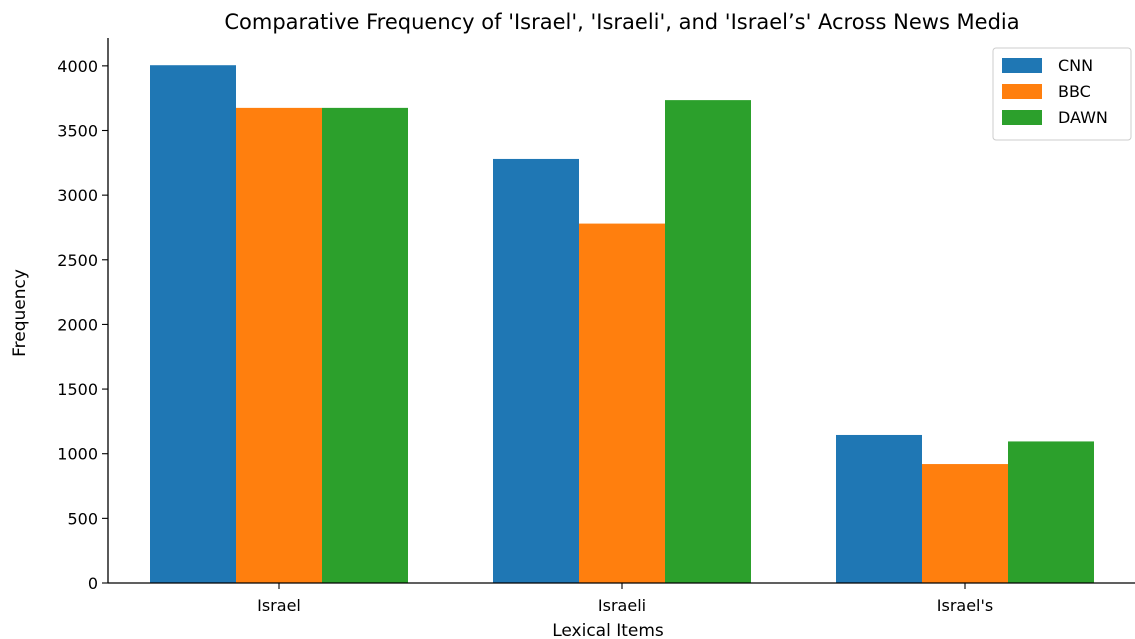 Image resolution: width=1135 pixels, height=639 pixels. What do you see at coordinates (77, 195) in the screenshot?
I see `y-tick-label: 3000` at bounding box center [77, 195].